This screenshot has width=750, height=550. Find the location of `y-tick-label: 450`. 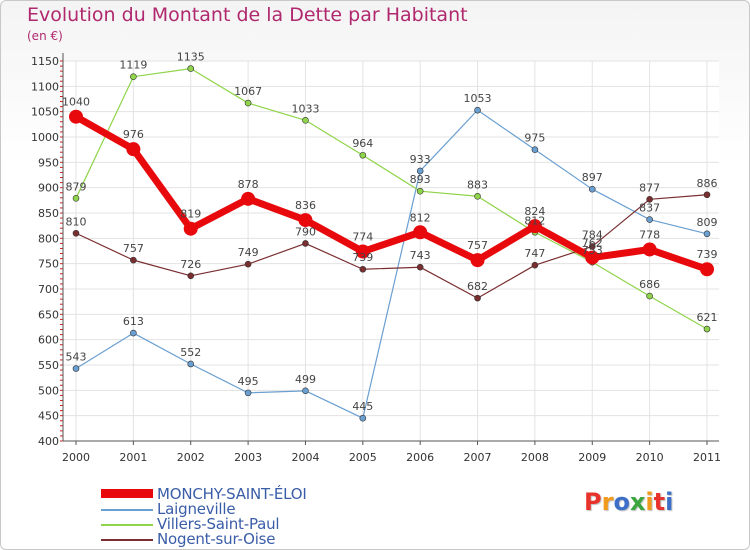

y-tick-label: 450 is located at coordinates (48, 416).